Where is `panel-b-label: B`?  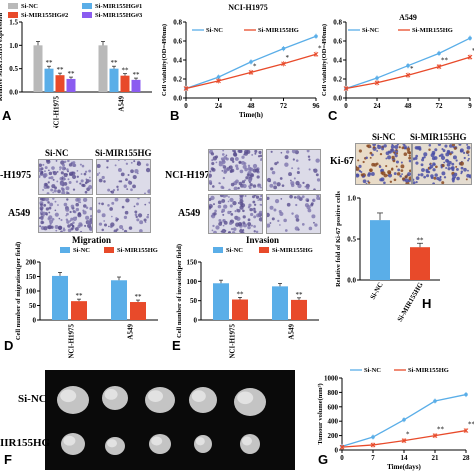 panel-b-label: B is located at coordinates (175, 115).